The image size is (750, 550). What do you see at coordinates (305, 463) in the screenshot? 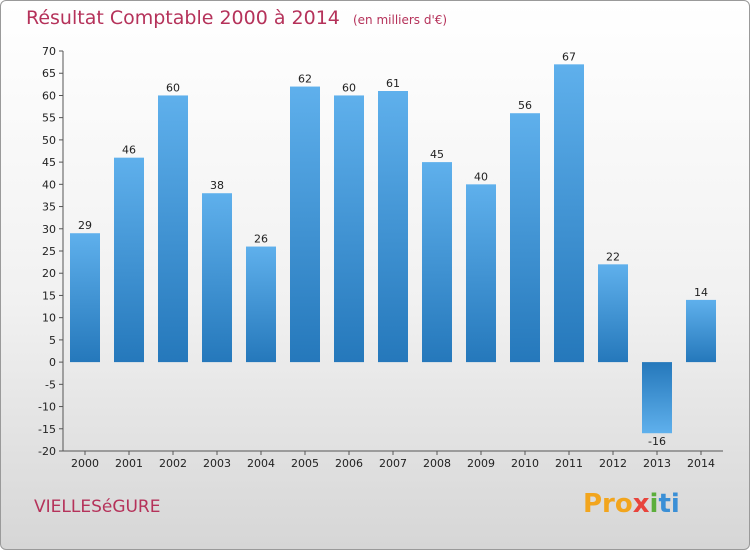
I see `x-tick-label: 2005` at bounding box center [305, 463].